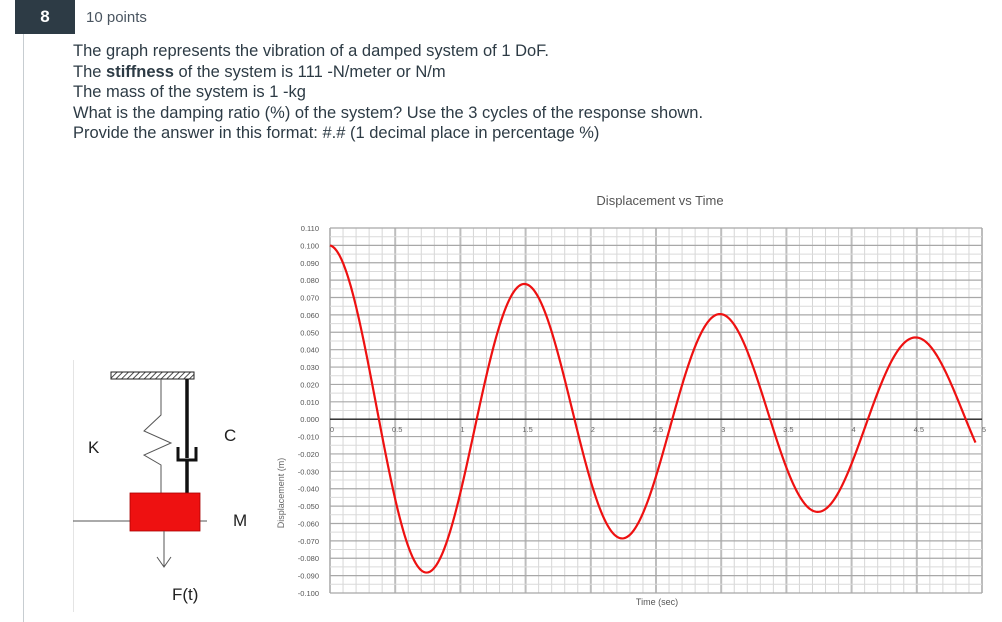 This screenshot has width=1002, height=622. I want to click on svg-text: 2.5, so click(658, 429).